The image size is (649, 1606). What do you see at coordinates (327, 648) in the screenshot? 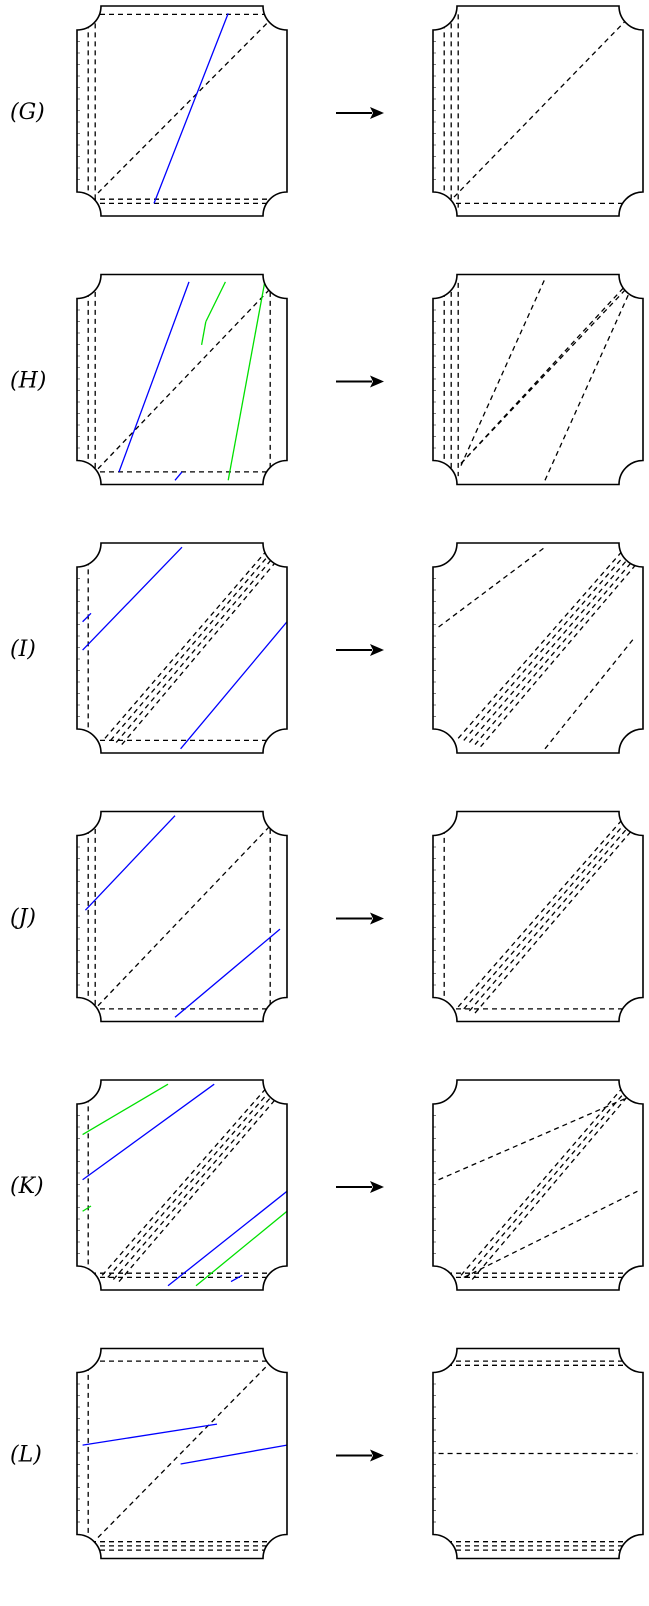
I see `row-2: (I)` at bounding box center [327, 648].